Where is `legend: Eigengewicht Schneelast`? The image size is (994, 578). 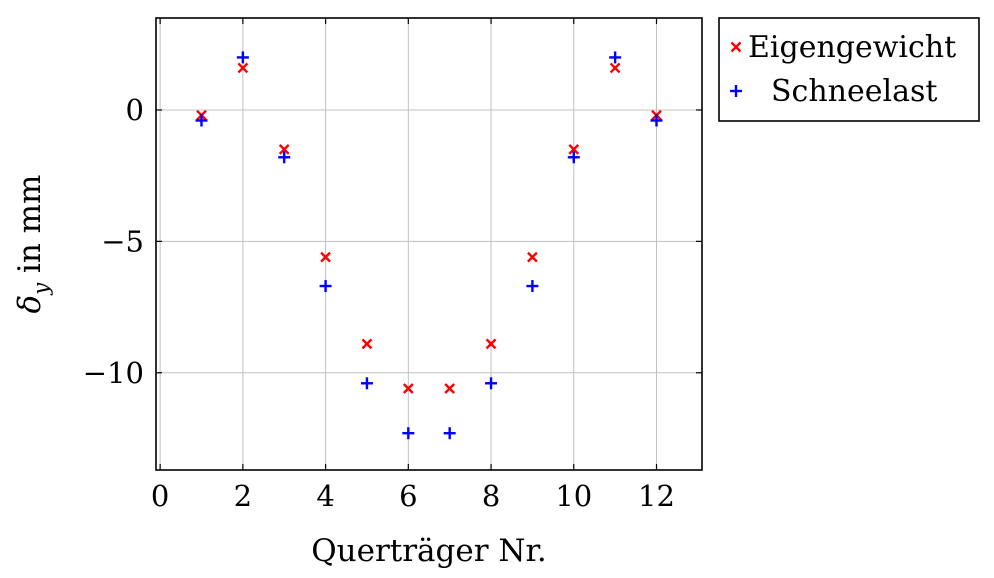
legend: Eigengewicht Schneelast is located at coordinates (849, 69).